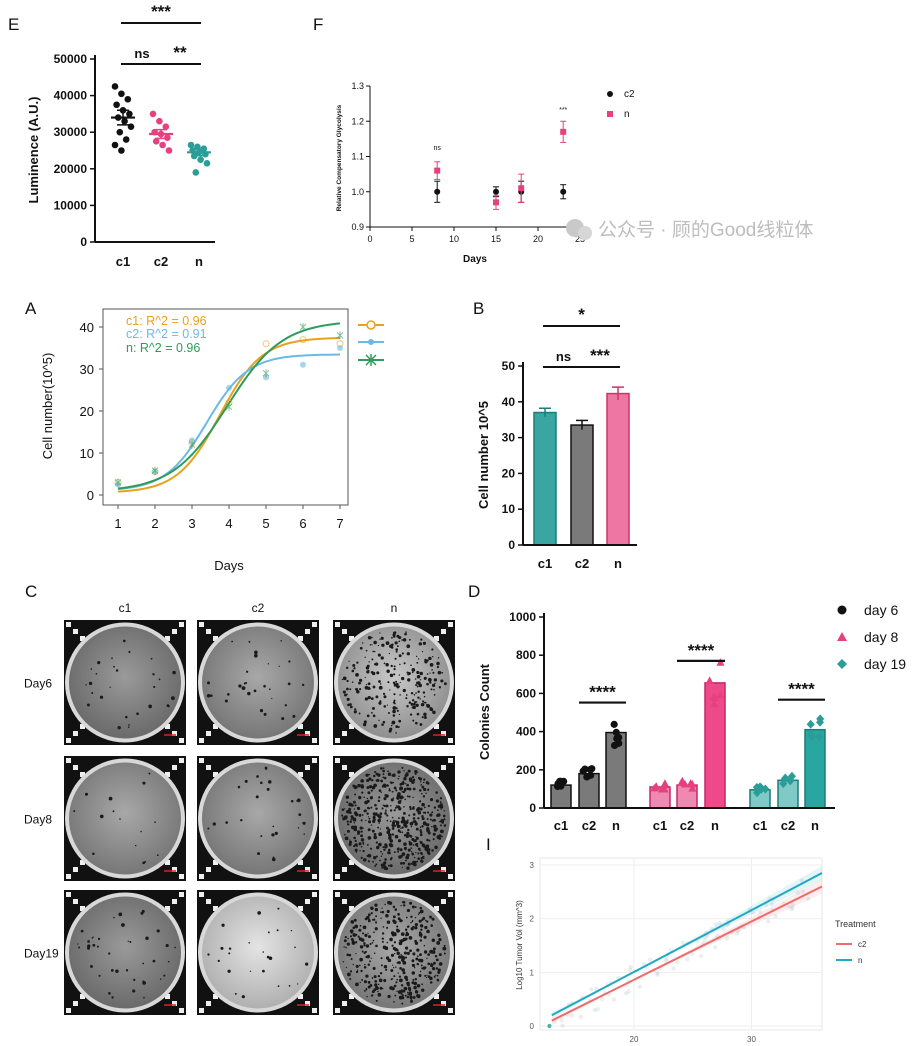  Describe the element at coordinates (38, 684) in the screenshot. I see `c-row-label: Day6` at that location.